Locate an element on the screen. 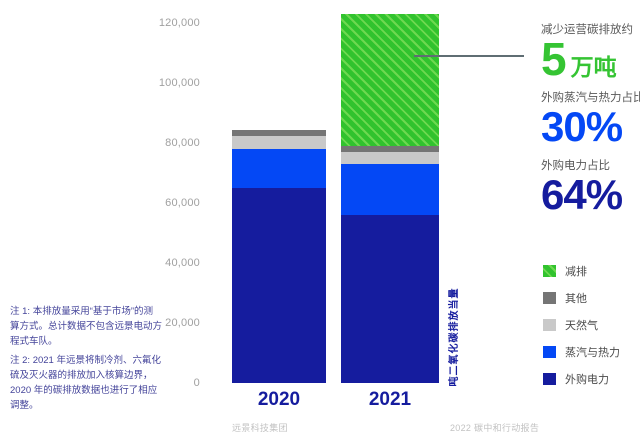 This screenshot has height=439, width=640. y-axis-tick-label: 100,000 is located at coordinates (179, 83).